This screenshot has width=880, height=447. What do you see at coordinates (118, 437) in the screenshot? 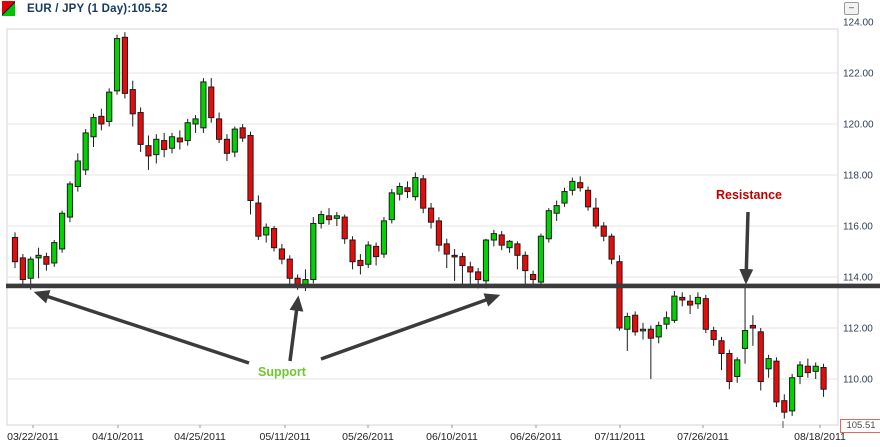
I see `x-axis-label: 04/10/2011` at bounding box center [118, 437].